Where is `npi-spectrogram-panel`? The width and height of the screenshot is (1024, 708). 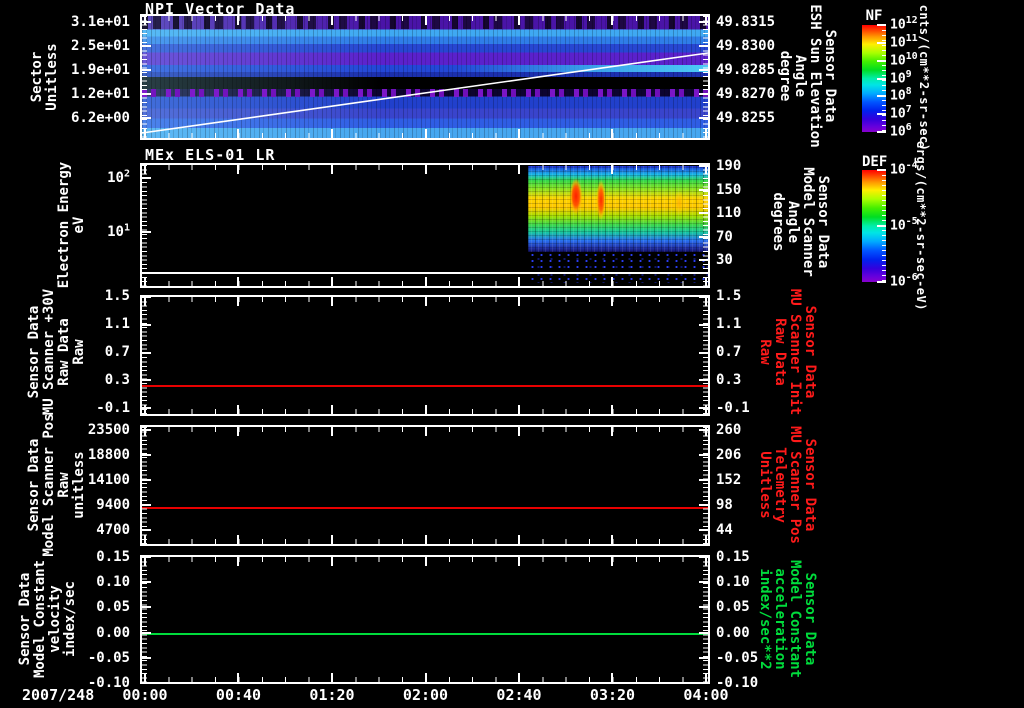 npi-spectrogram-panel is located at coordinates (425, 77).